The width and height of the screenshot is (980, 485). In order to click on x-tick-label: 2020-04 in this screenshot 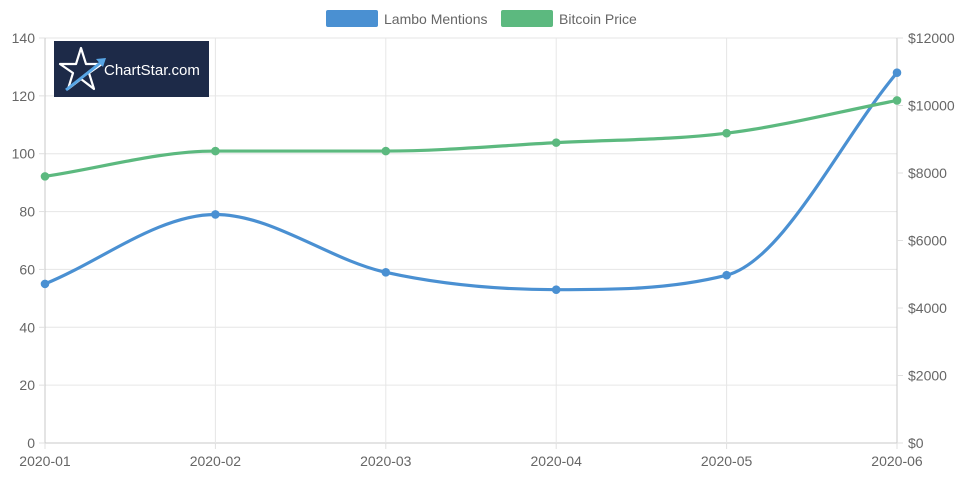, I will do `click(557, 461)`.